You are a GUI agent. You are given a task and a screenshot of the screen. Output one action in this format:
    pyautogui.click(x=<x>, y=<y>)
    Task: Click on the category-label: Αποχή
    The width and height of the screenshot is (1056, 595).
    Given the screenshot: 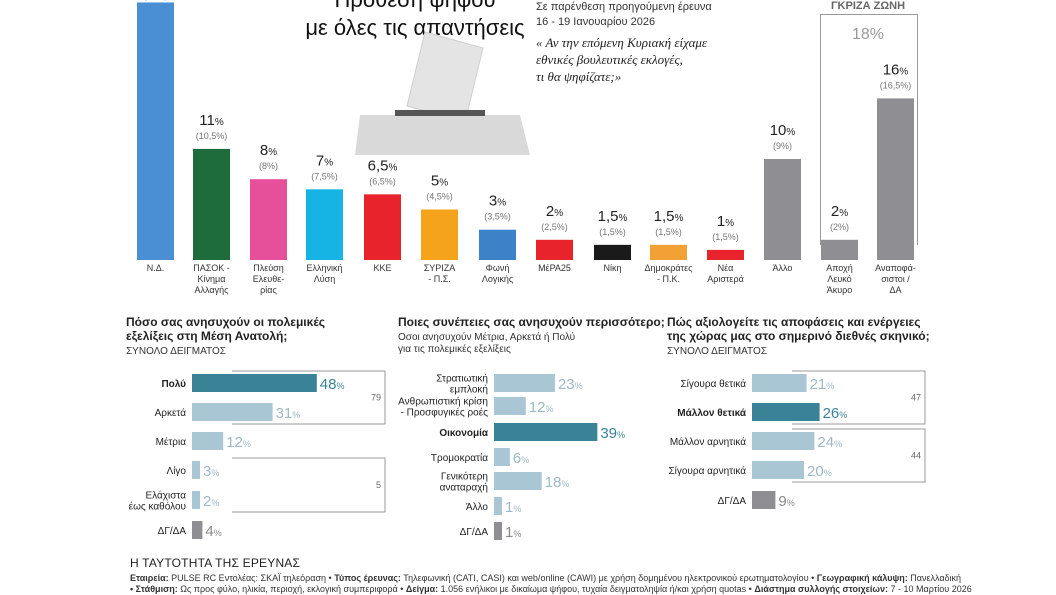 What is the action you would take?
    pyautogui.click(x=839, y=268)
    